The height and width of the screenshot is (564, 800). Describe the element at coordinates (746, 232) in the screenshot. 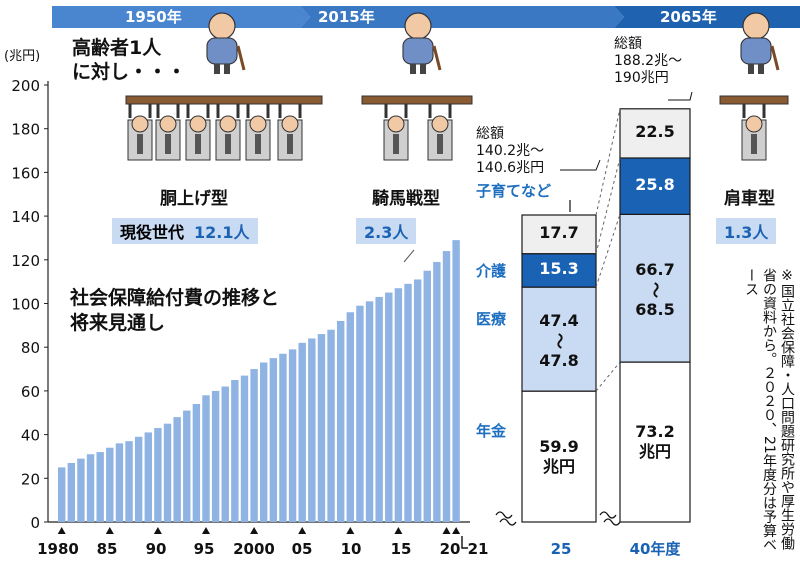

I see `ratio-2065: 1.3人` at that location.